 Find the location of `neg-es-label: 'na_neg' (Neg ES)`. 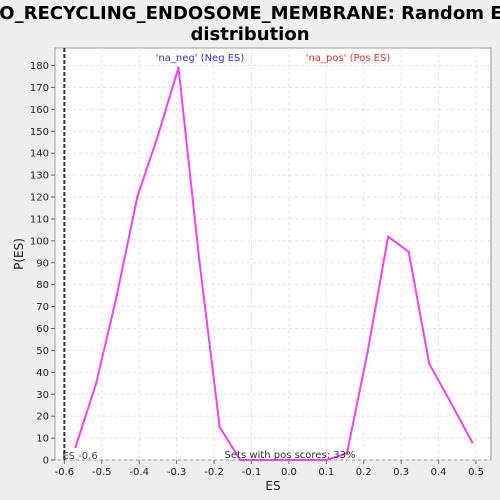

neg-es-label: 'na_neg' (Neg ES) is located at coordinates (200, 58).